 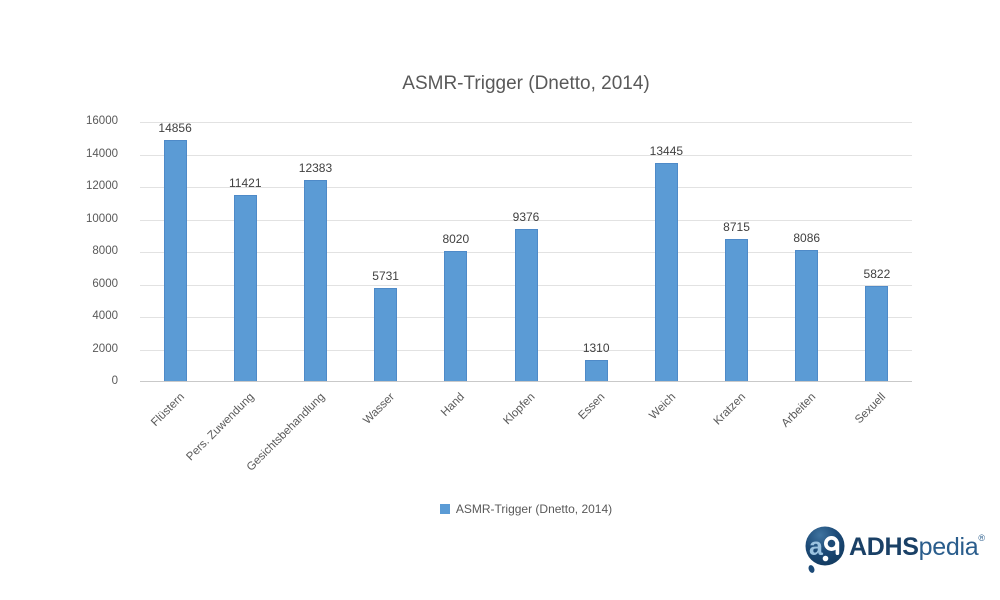 I want to click on logo-wordmark: ADHSpedia®, so click(x=917, y=547).